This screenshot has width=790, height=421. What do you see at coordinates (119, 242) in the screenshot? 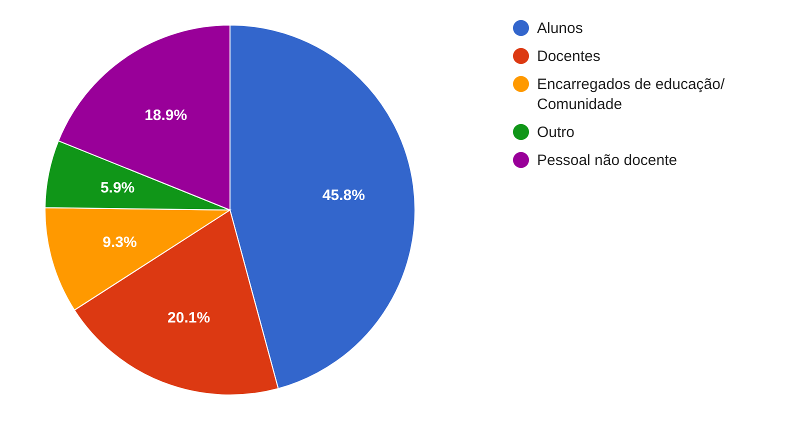
I see `data-label: 9.3%` at bounding box center [119, 242].